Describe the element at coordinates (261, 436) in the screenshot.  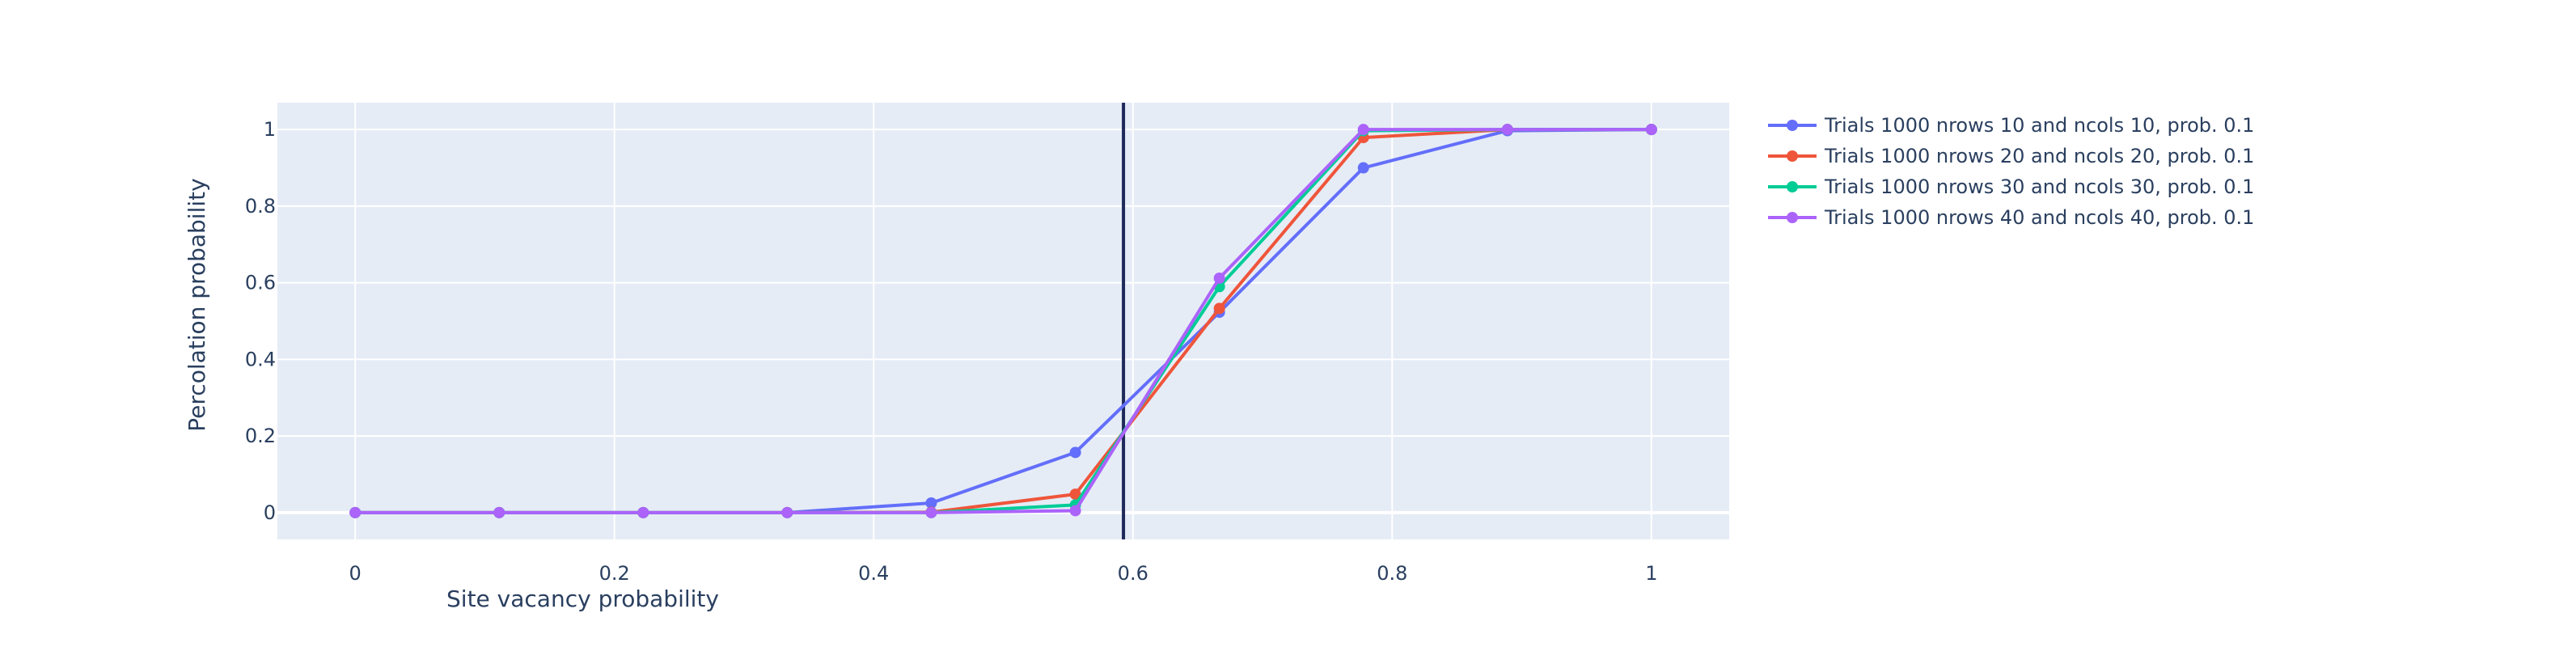
I see `y-tick-label: 0.2` at that location.